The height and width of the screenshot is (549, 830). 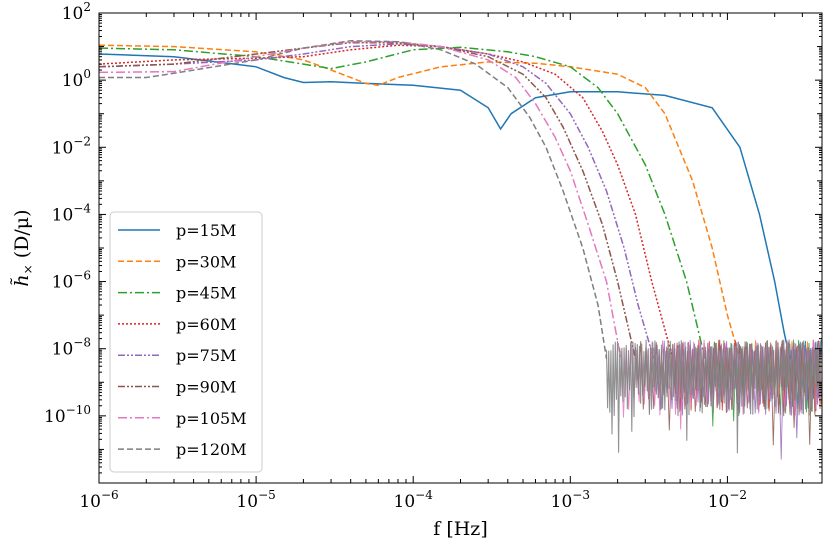 I want to click on y-tick-label-3: 10⁻², so click(x=71, y=146).